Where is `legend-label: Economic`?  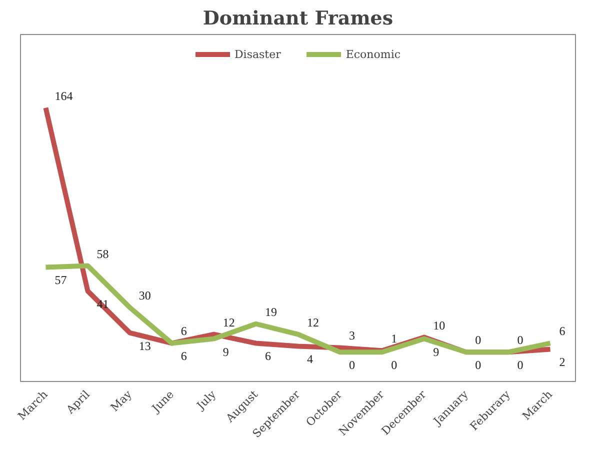 legend-label: Economic is located at coordinates (373, 54).